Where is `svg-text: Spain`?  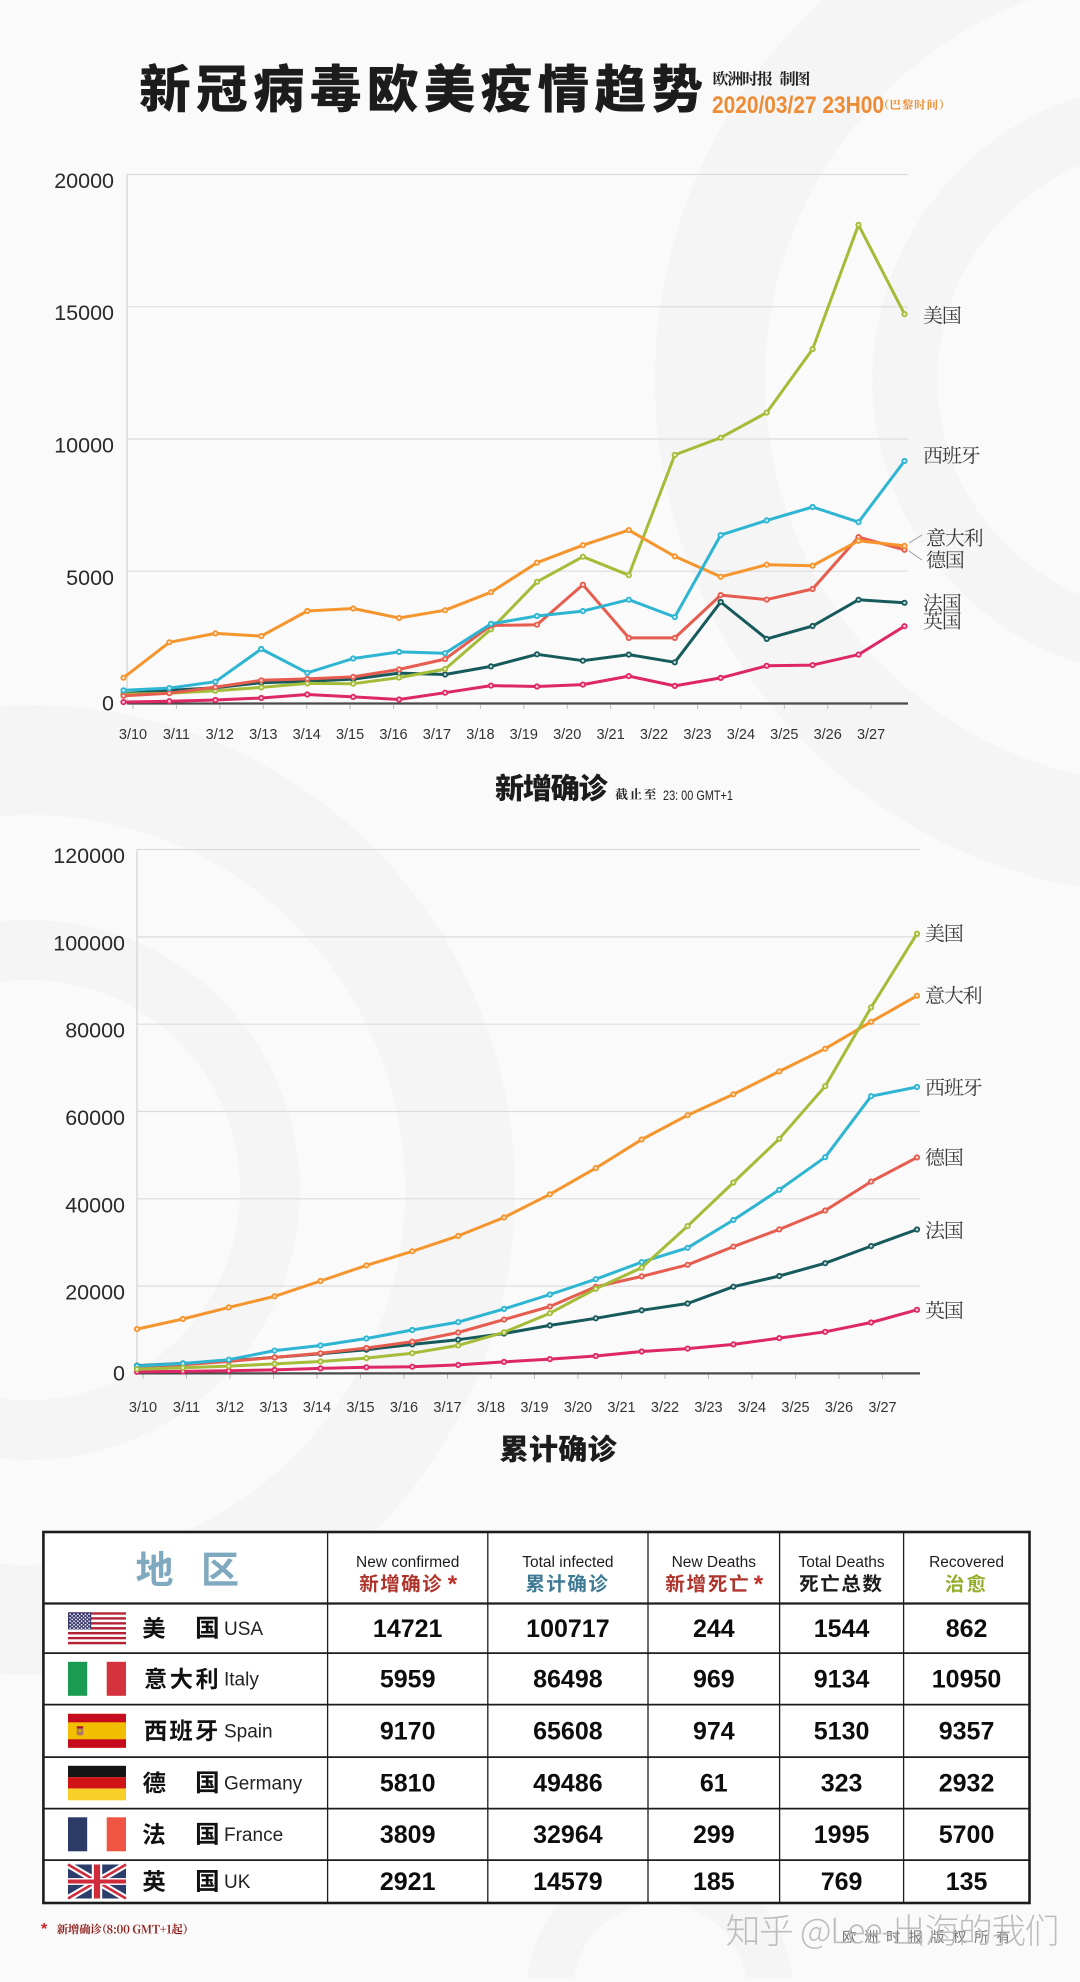 svg-text: Spain is located at coordinates (248, 1731).